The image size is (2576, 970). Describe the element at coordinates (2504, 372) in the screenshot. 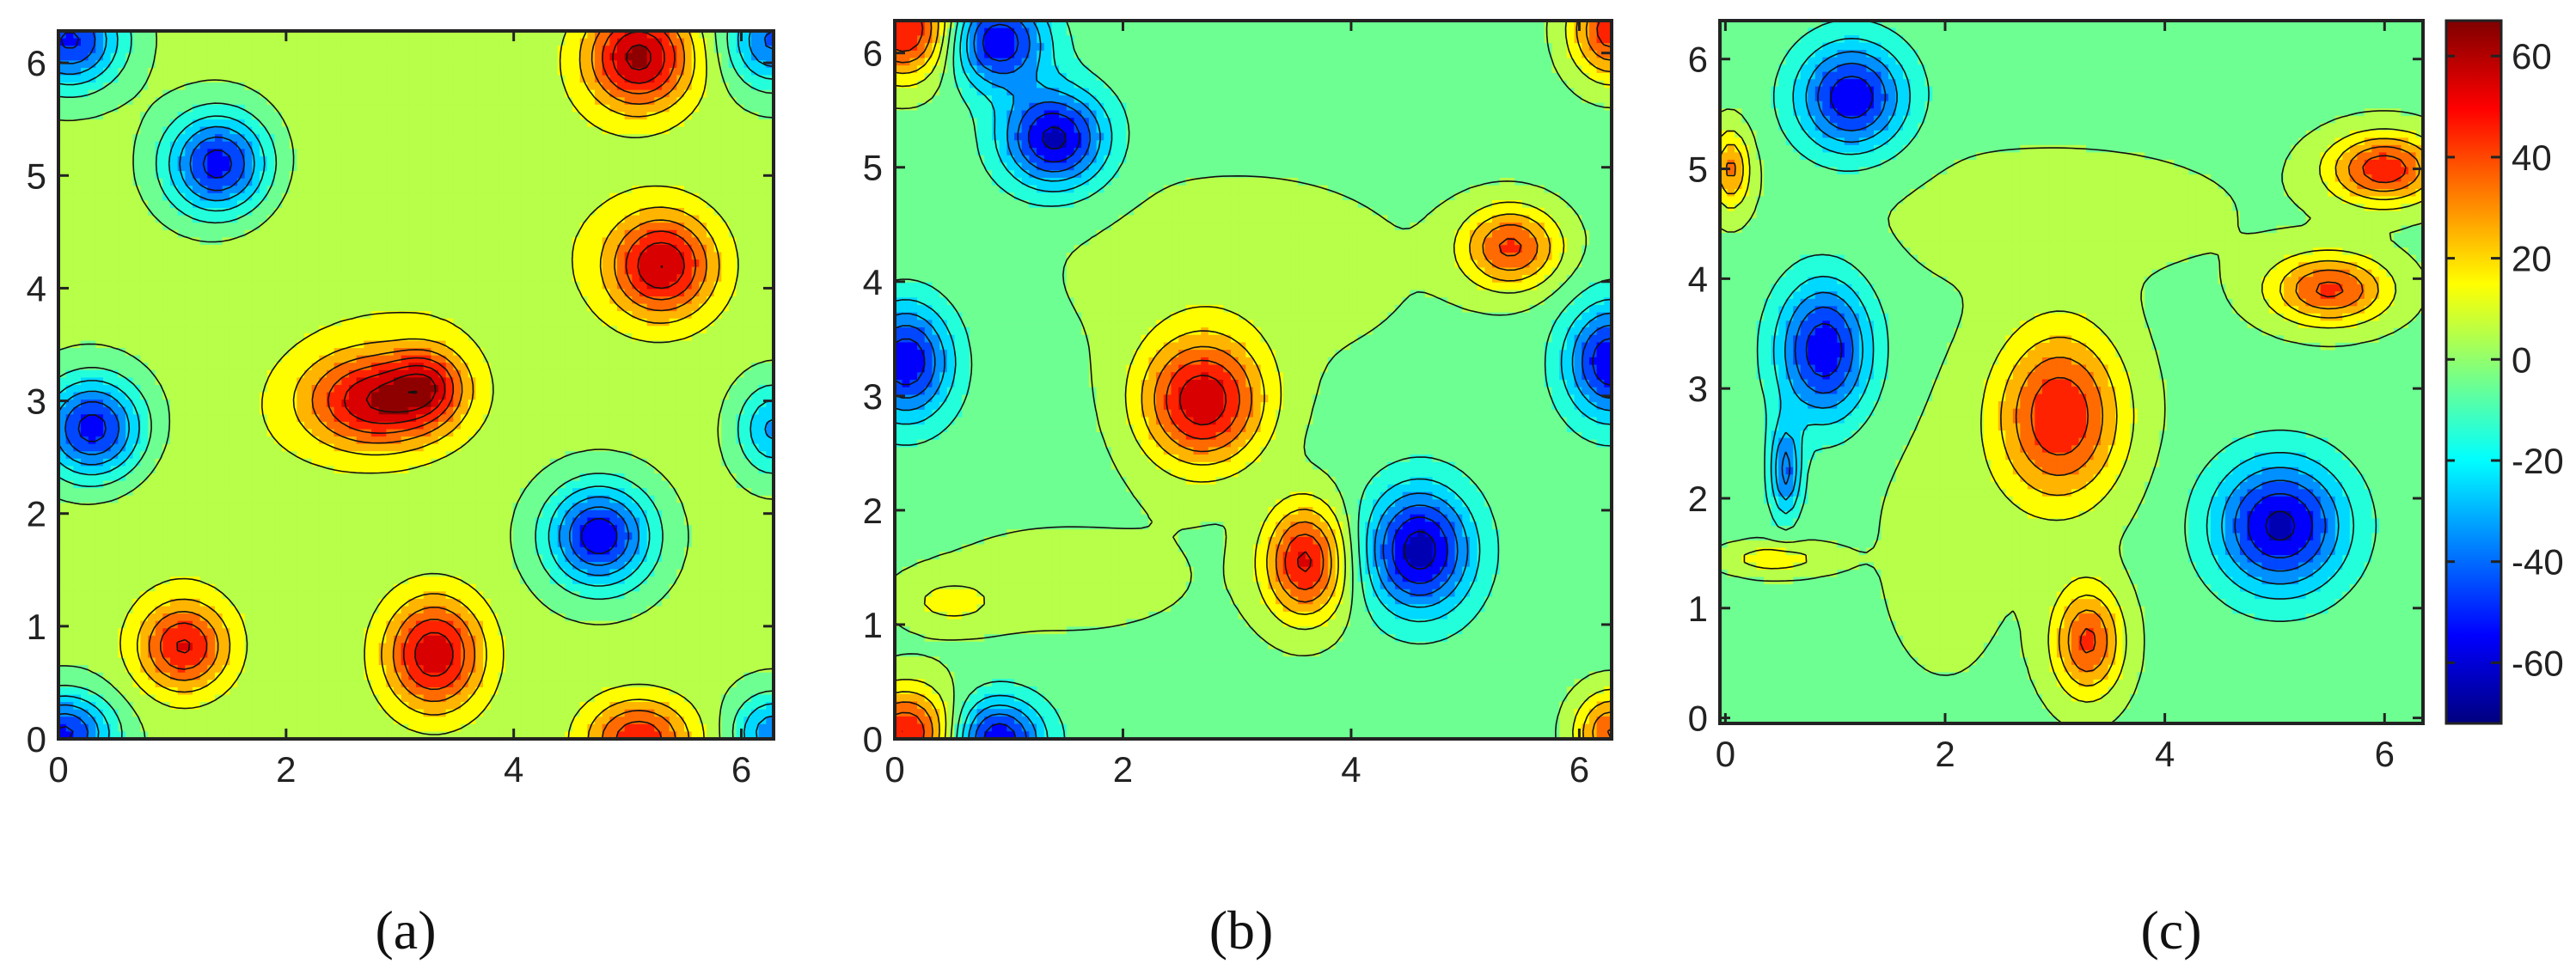

I see `colorbar: 60 40 20 0 -20 -40 -60` at that location.